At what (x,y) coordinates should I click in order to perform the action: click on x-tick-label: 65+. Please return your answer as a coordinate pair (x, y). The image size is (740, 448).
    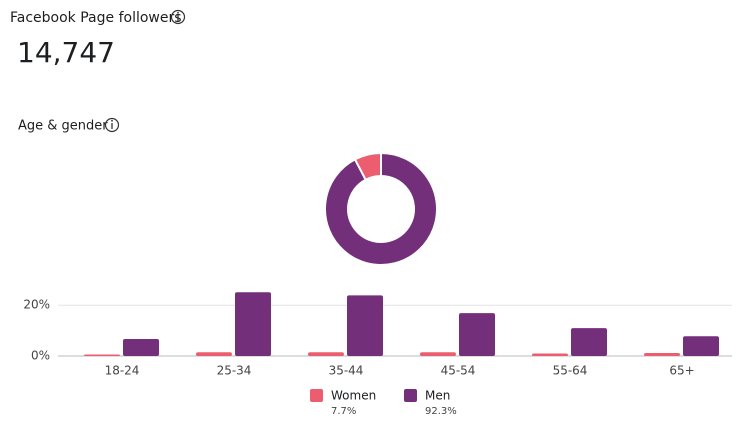
    Looking at the image, I should click on (681, 371).